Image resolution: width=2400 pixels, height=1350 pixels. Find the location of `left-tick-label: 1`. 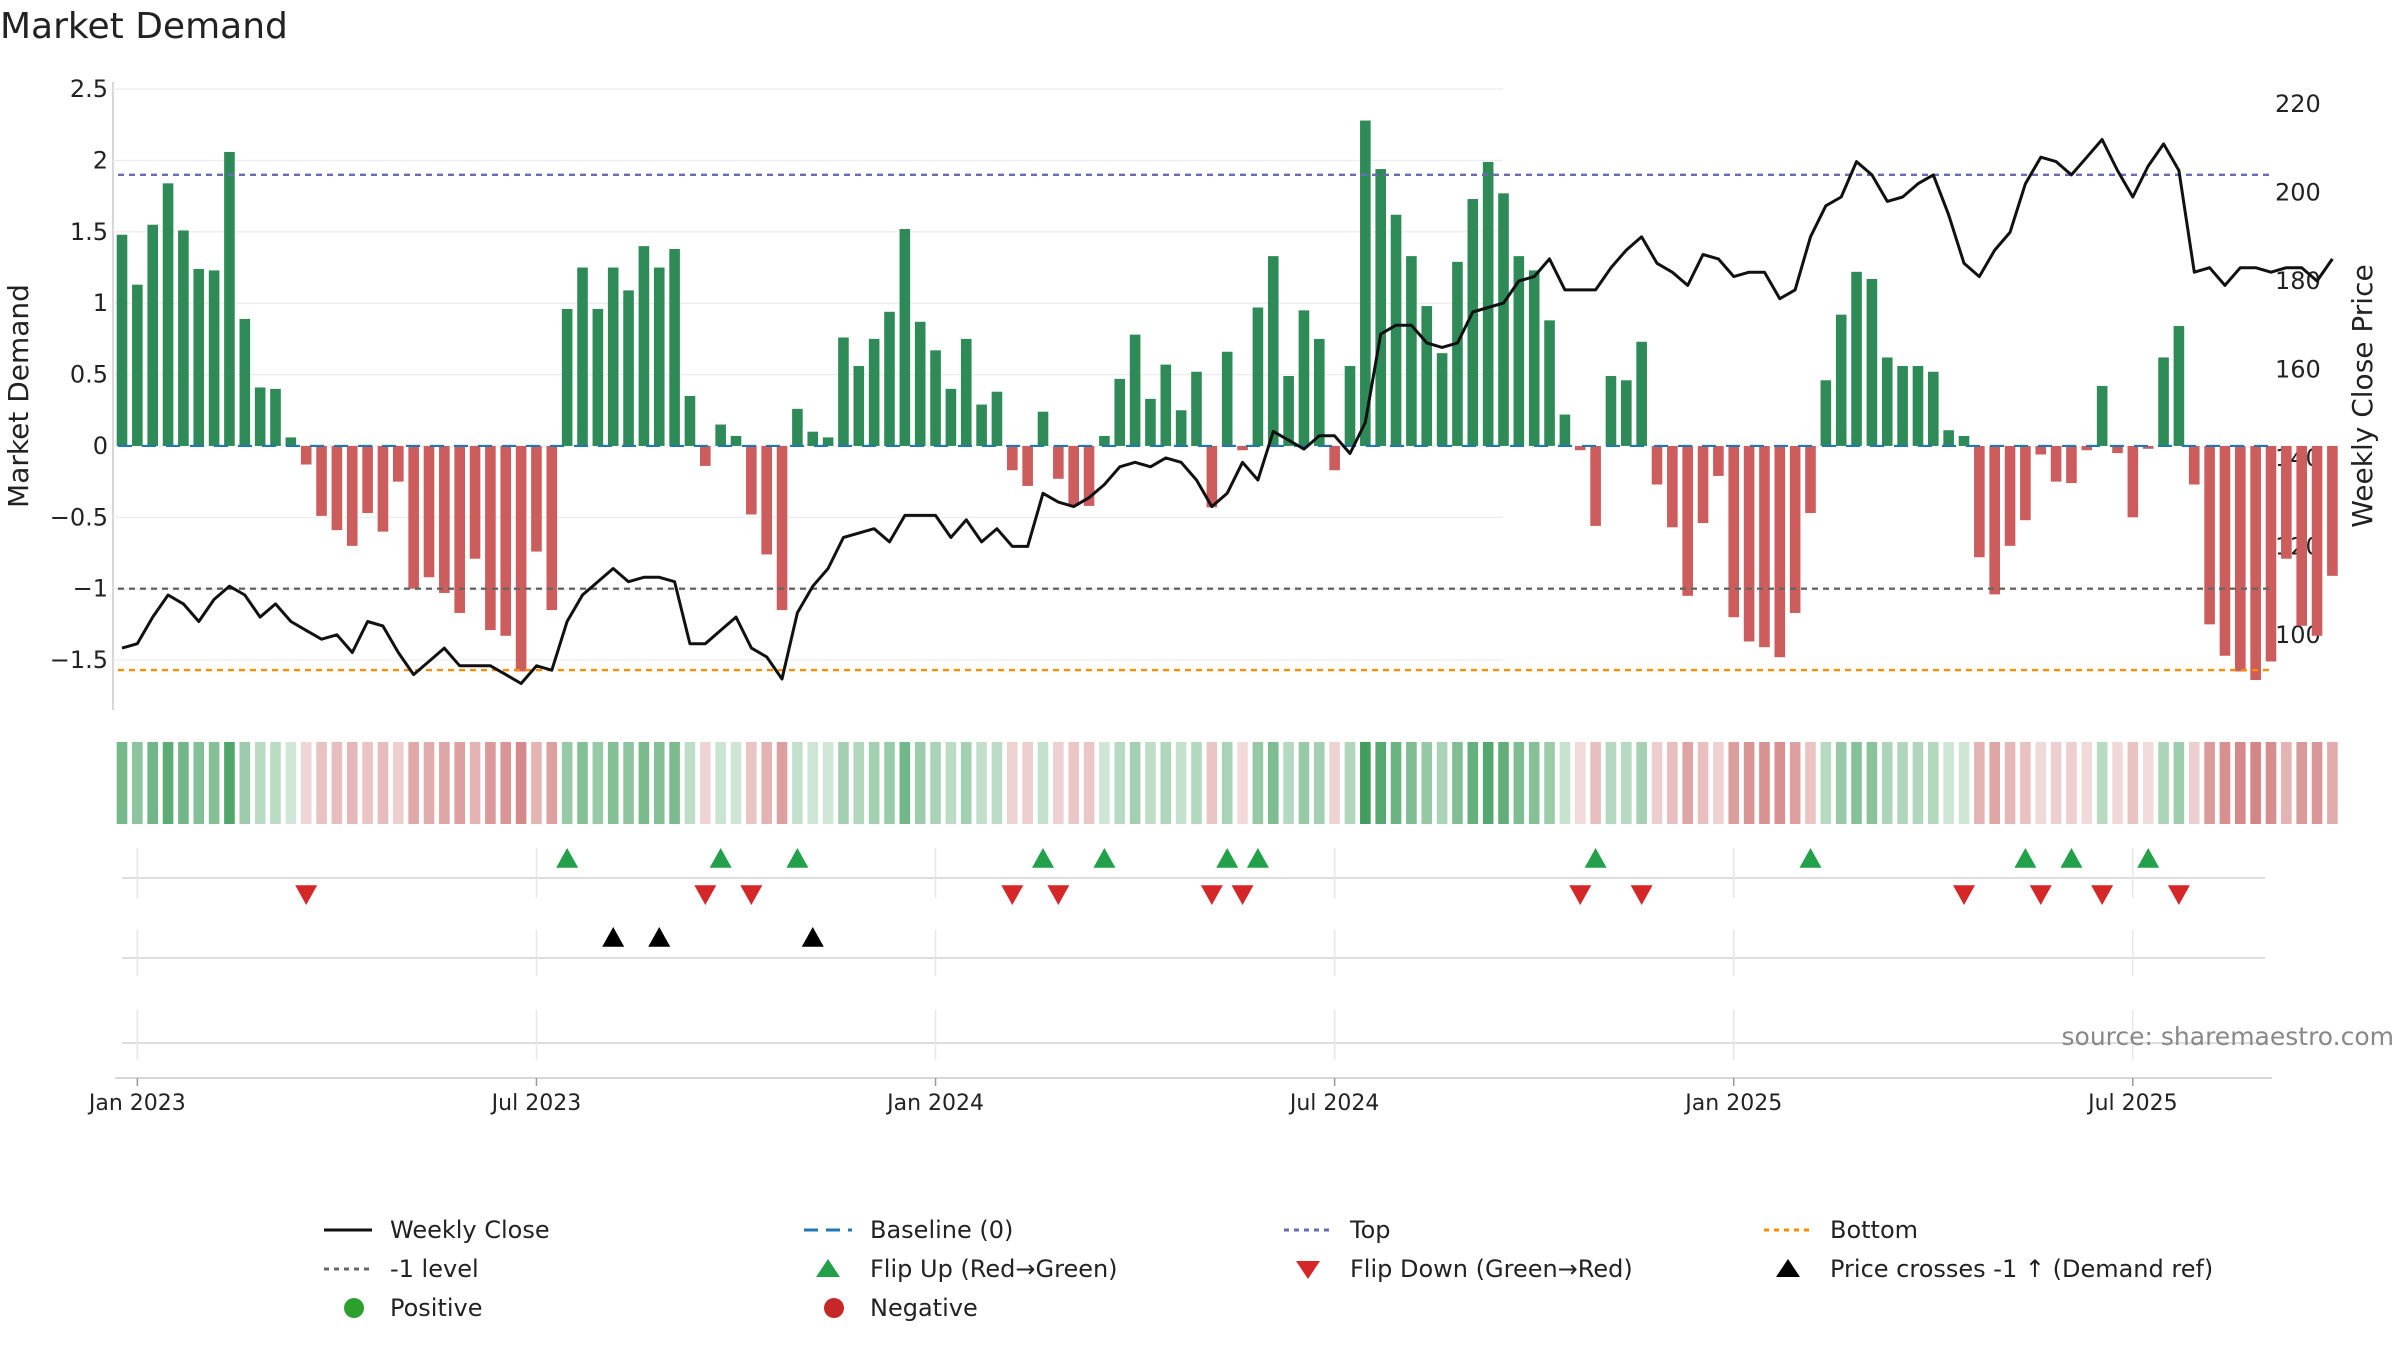

left-tick-label: 1 is located at coordinates (100, 303).